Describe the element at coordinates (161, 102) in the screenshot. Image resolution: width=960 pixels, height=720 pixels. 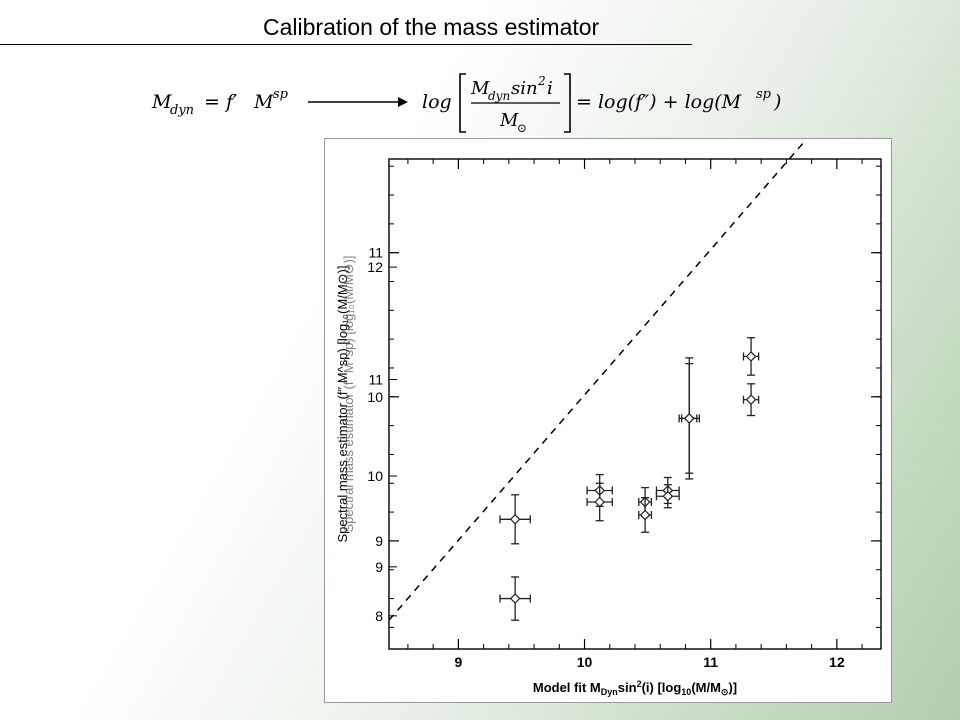
I see `eq-lhs-m: M` at that location.